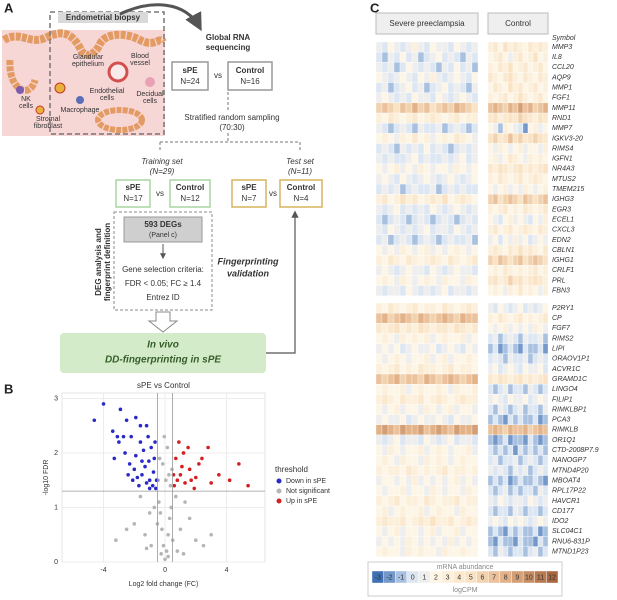 This screenshot has height=600, width=617. Describe the element at coordinates (571, 359) in the screenshot. I see `gene-label: ORAOV1P1` at that location.